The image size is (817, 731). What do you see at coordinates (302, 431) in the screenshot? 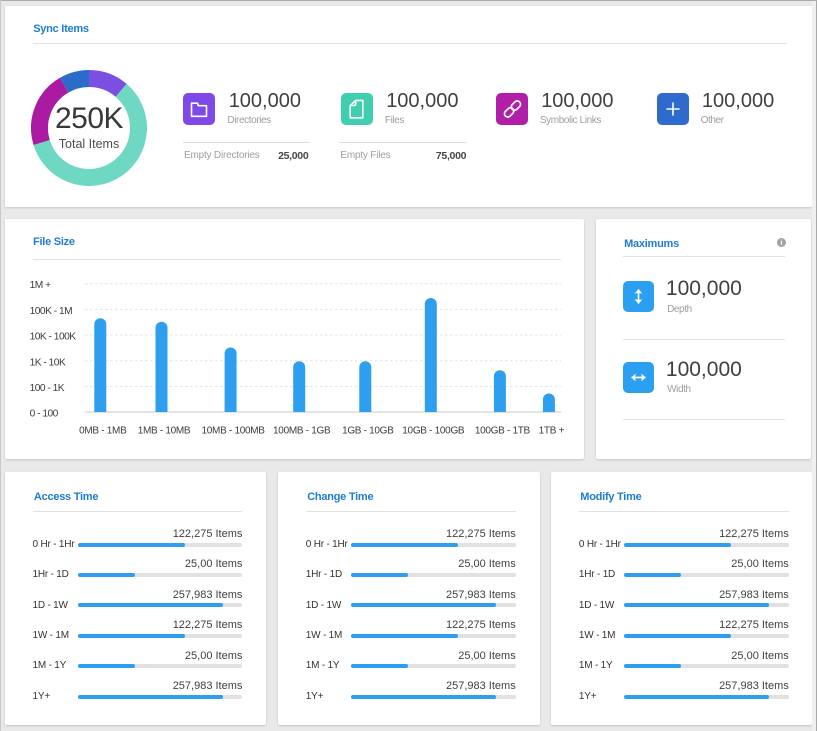
I see `svg-text: 100MB - 1GB` at bounding box center [302, 431].